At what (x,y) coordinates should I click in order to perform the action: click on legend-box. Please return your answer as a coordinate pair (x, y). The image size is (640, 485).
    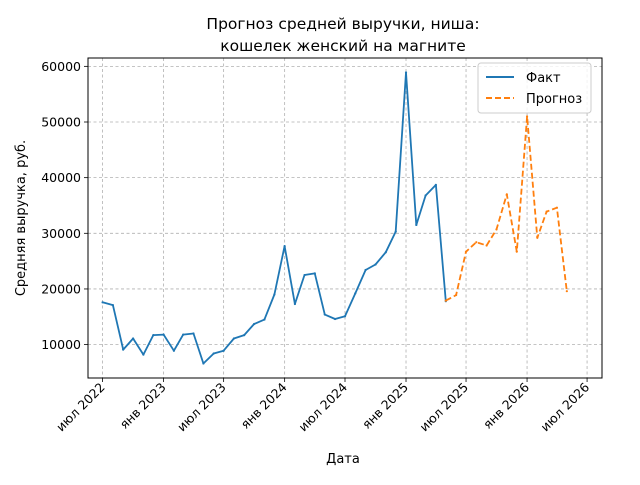
    Looking at the image, I should click on (534, 88).